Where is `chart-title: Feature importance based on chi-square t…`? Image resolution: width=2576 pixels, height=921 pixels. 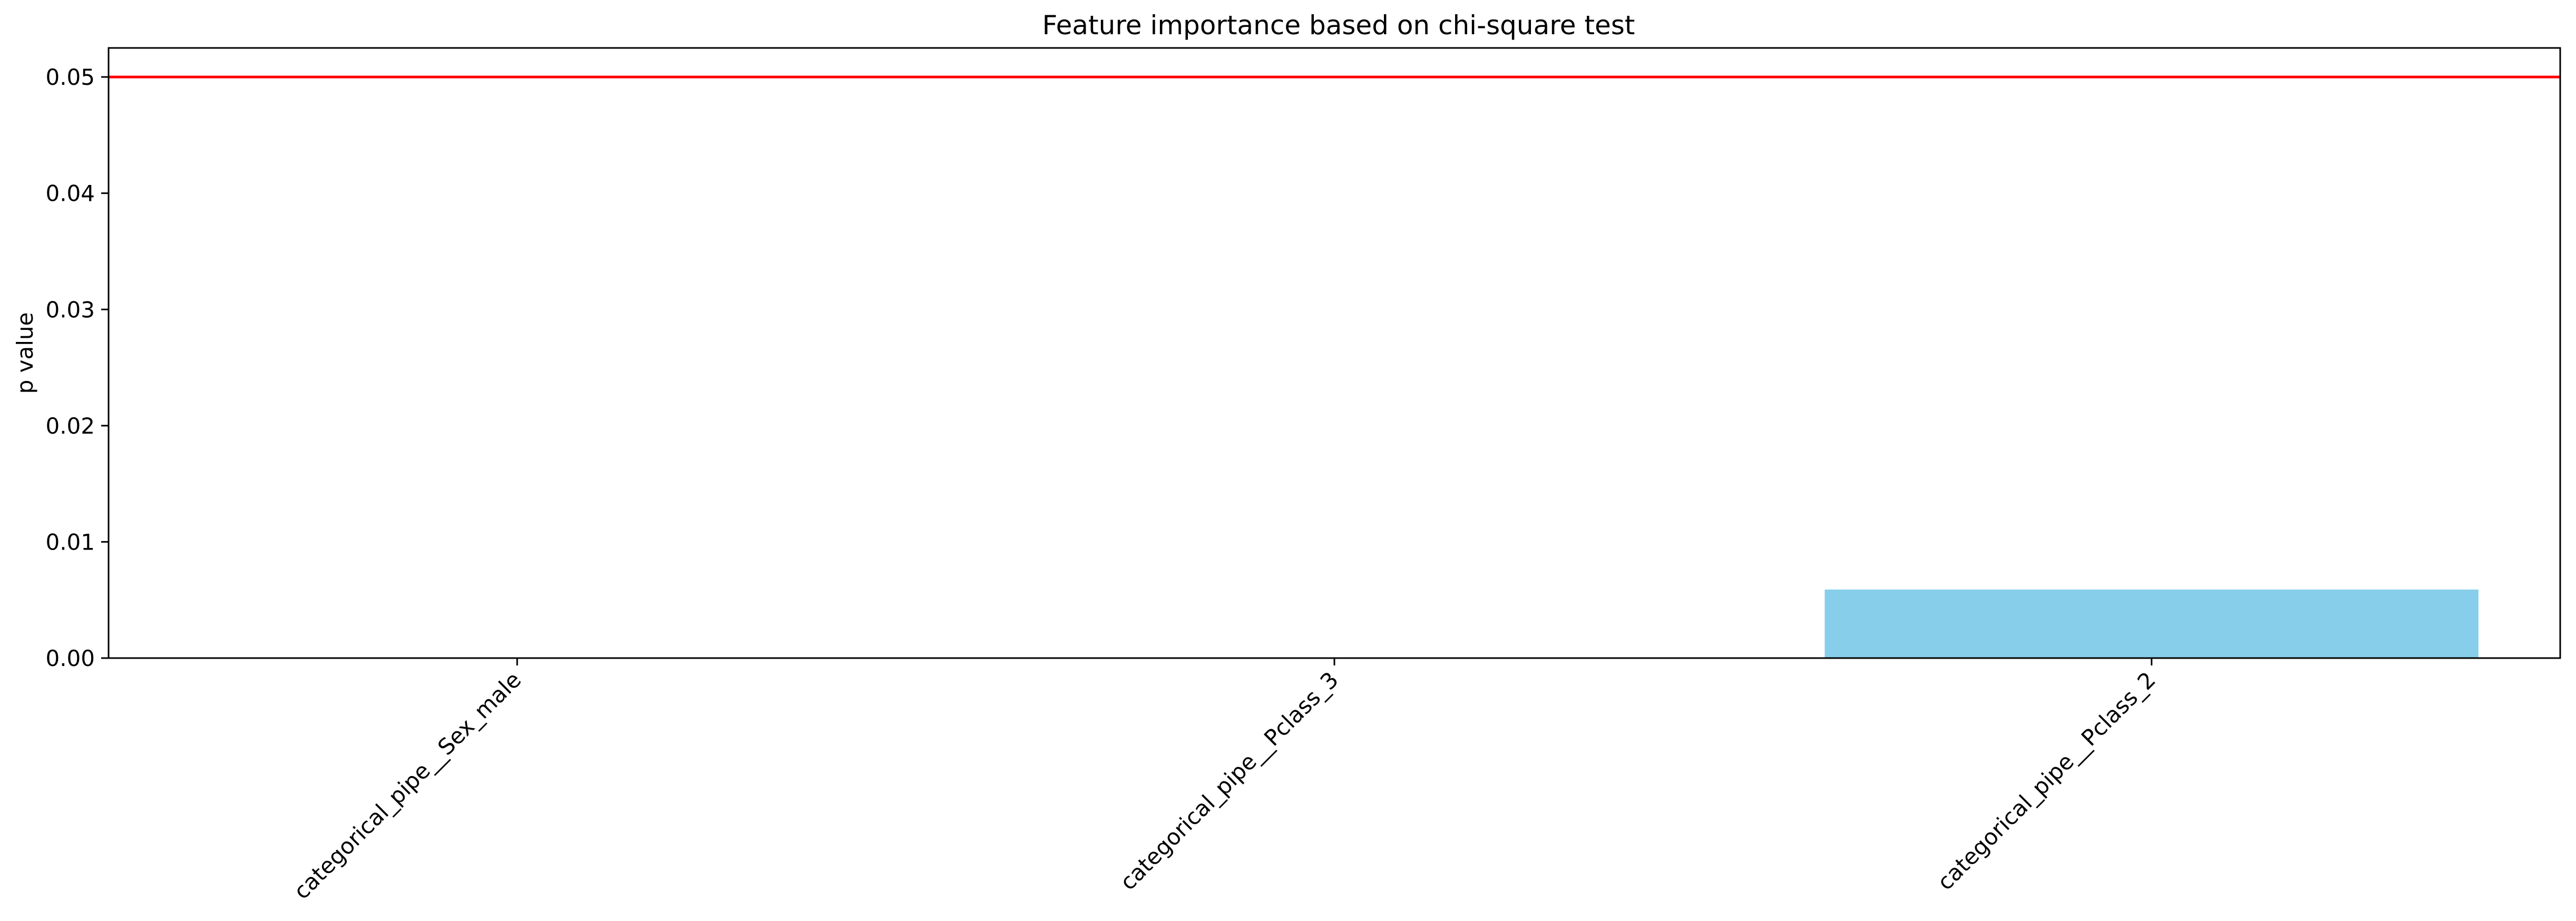
chart-title: Feature importance based on chi-square t… is located at coordinates (1338, 25).